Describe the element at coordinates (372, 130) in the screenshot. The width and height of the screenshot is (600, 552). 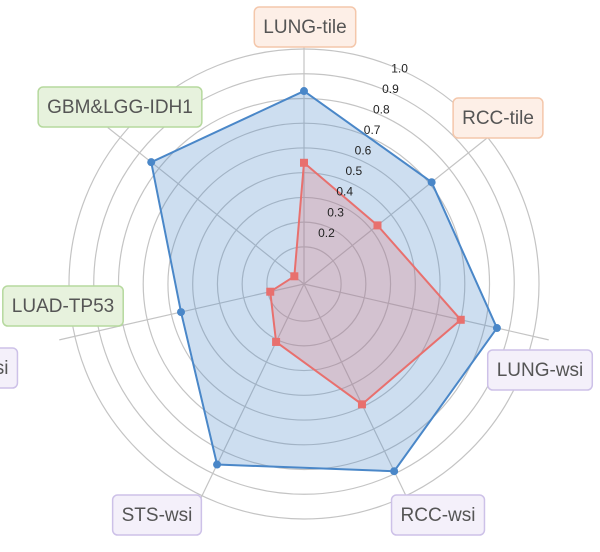
I see `r-tick-label: 0.7` at that location.